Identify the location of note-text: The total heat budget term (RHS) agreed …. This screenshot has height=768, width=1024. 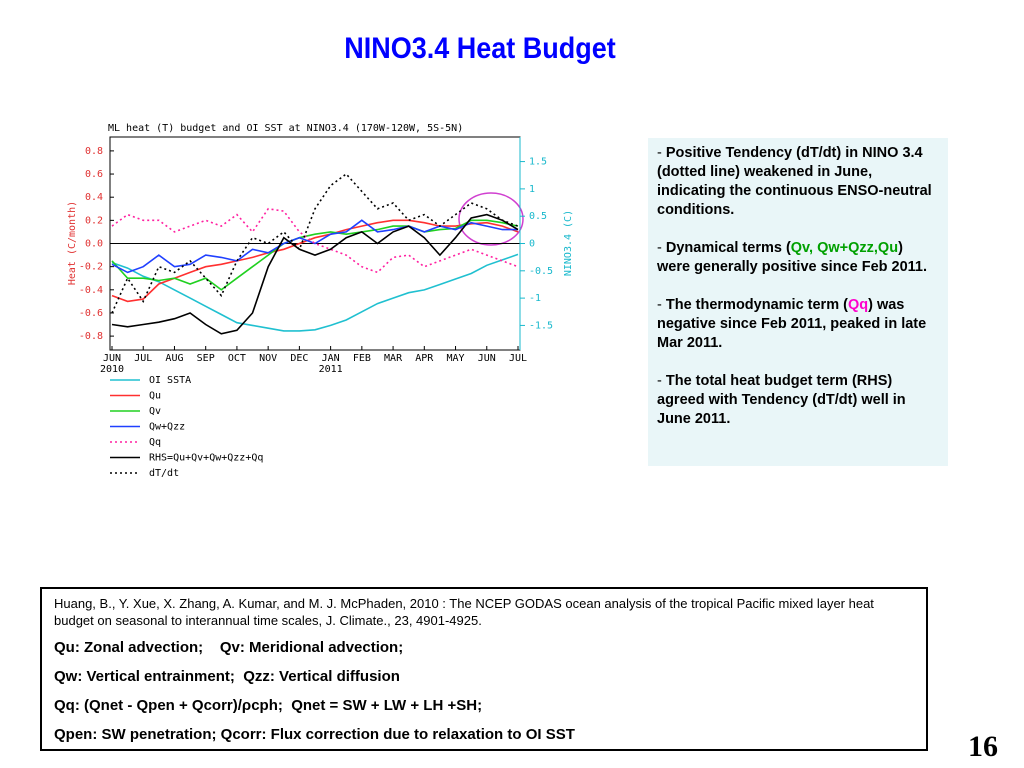
(781, 400).